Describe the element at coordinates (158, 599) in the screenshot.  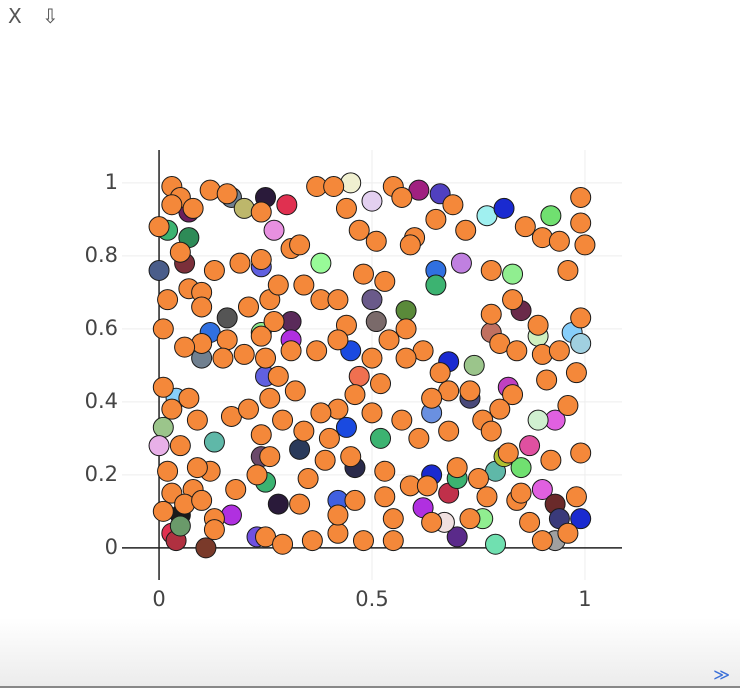
I see `x-tick-label: 0` at that location.